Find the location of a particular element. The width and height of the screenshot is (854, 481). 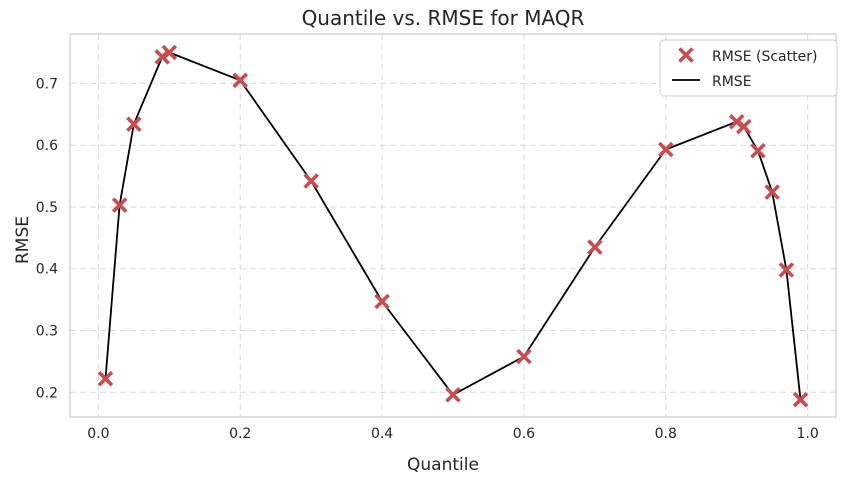

legend: RMSE (Scatter) RMSE is located at coordinates (748, 68).